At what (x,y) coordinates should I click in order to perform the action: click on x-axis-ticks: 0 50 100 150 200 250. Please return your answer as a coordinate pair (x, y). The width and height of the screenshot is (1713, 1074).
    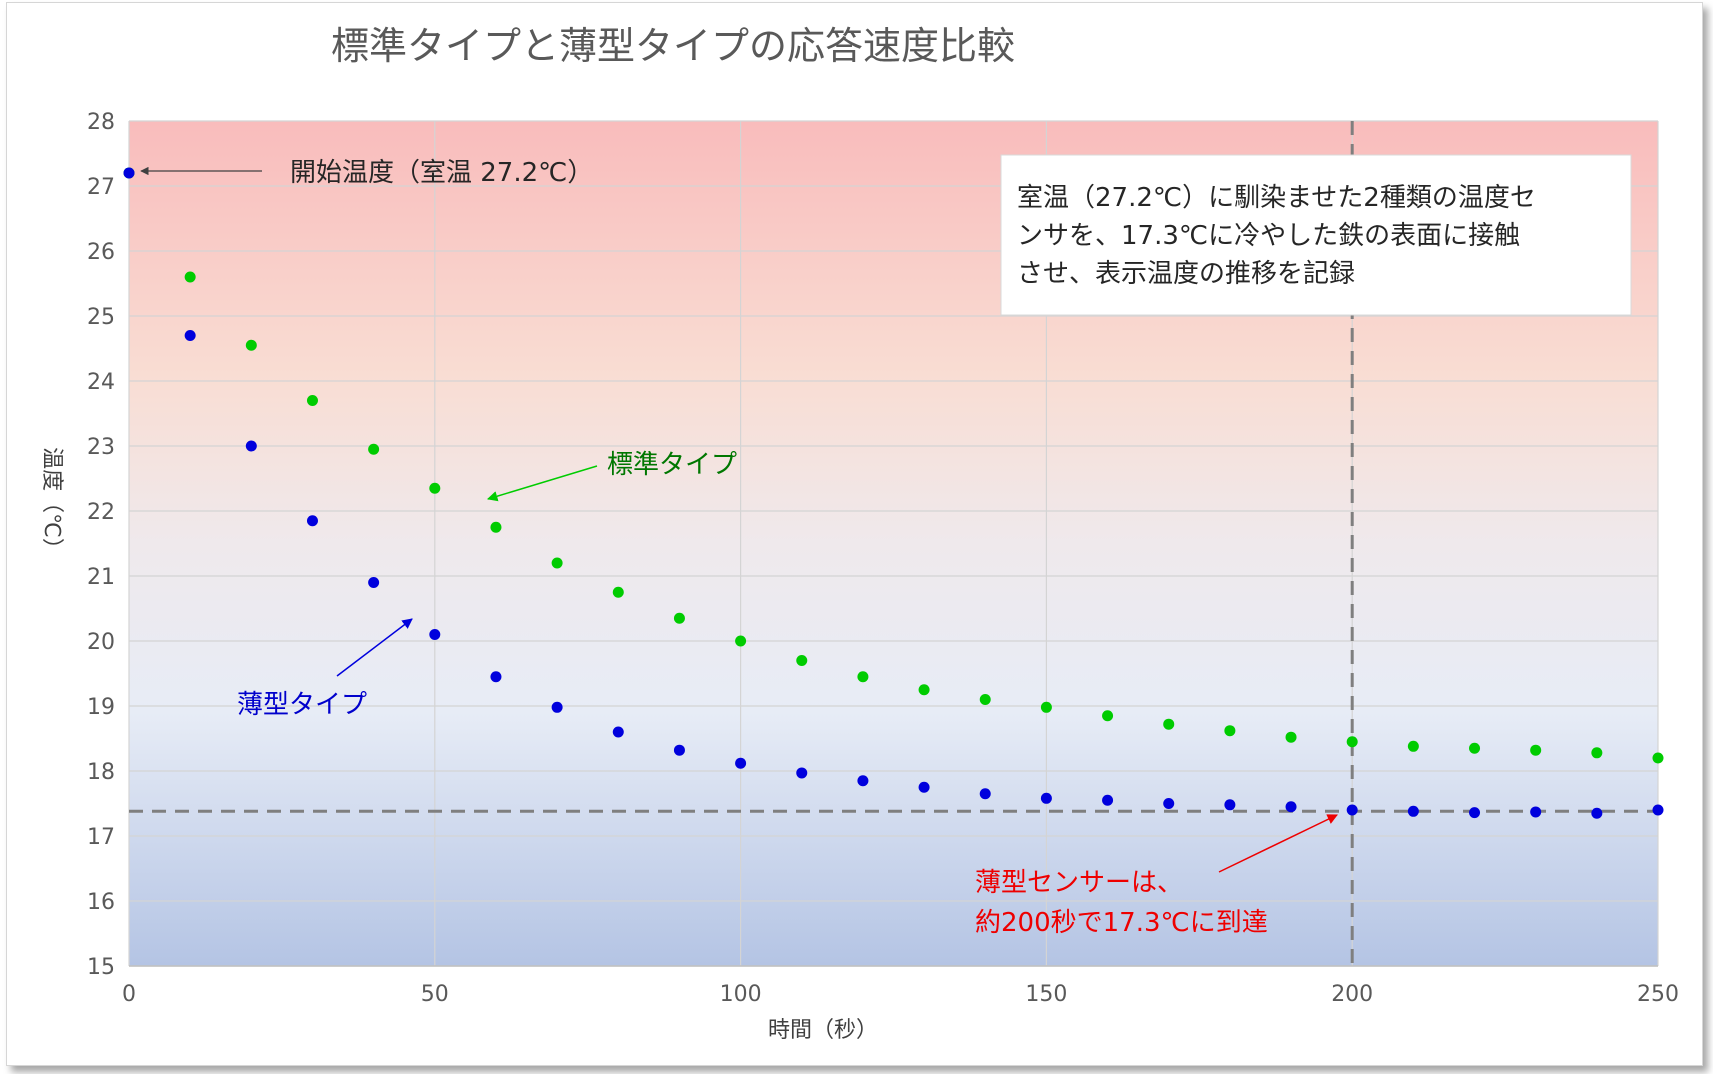
    Looking at the image, I should click on (900, 994).